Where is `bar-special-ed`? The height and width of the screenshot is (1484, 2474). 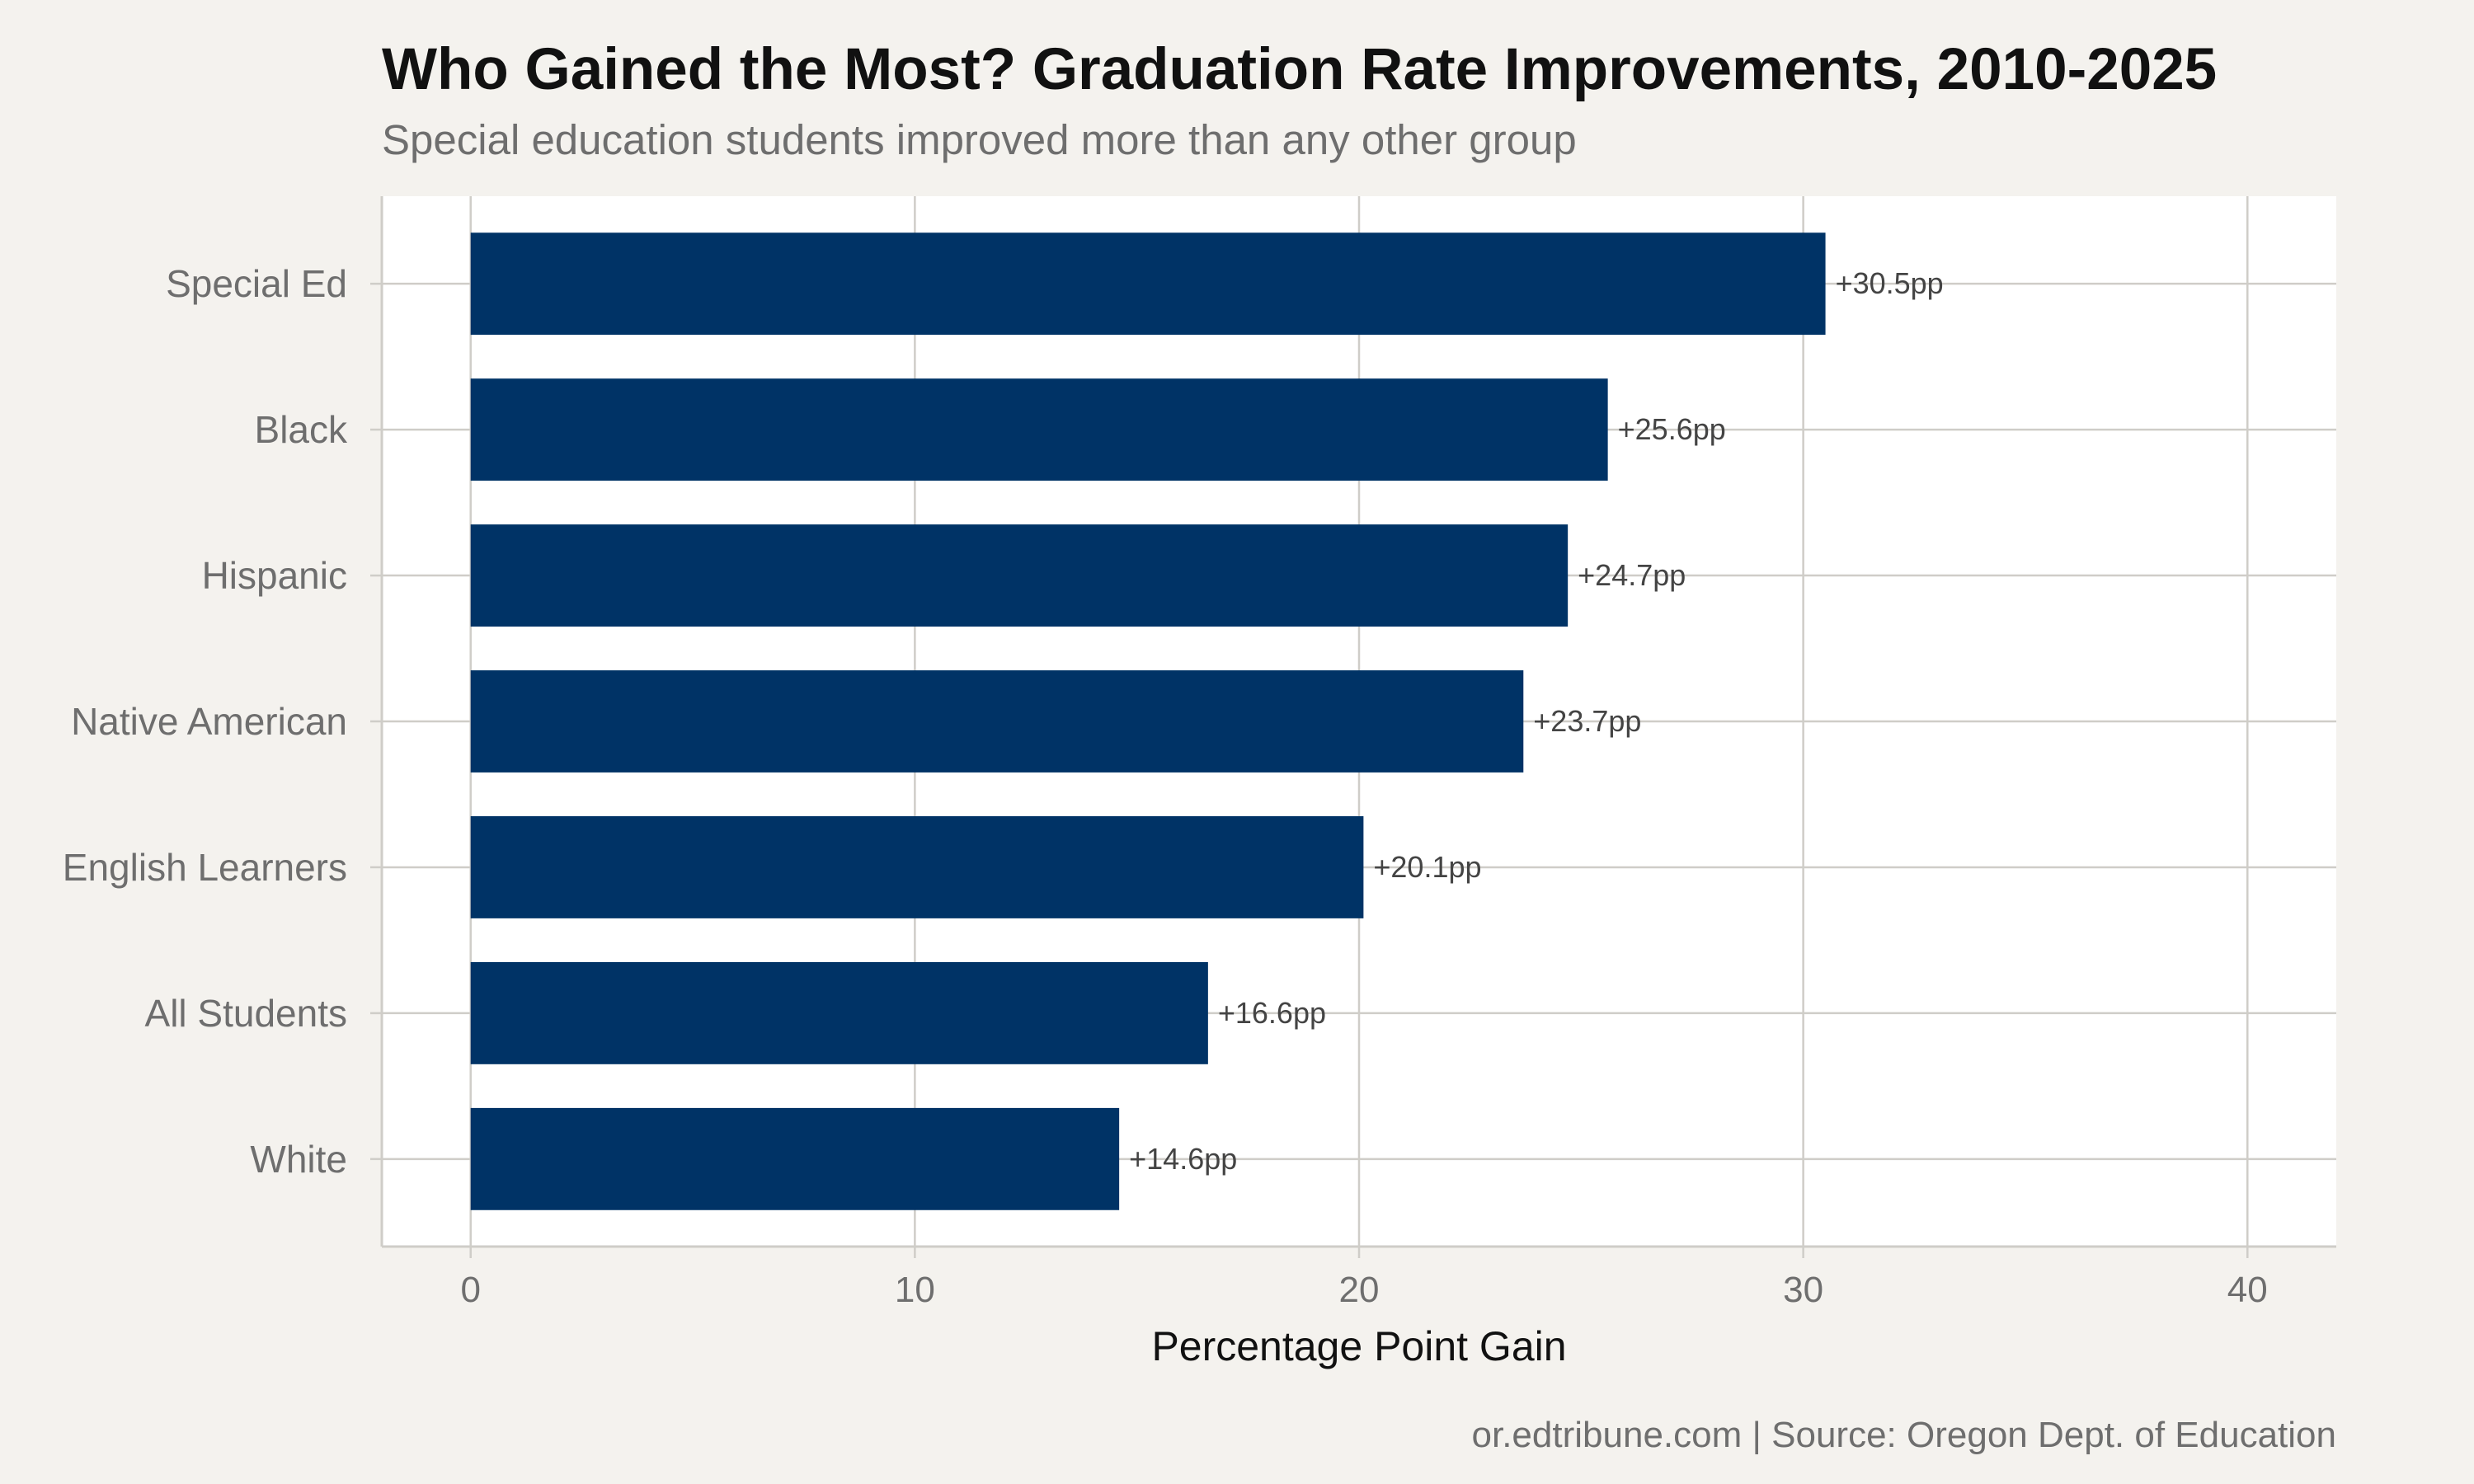
bar-special-ed is located at coordinates (1148, 284).